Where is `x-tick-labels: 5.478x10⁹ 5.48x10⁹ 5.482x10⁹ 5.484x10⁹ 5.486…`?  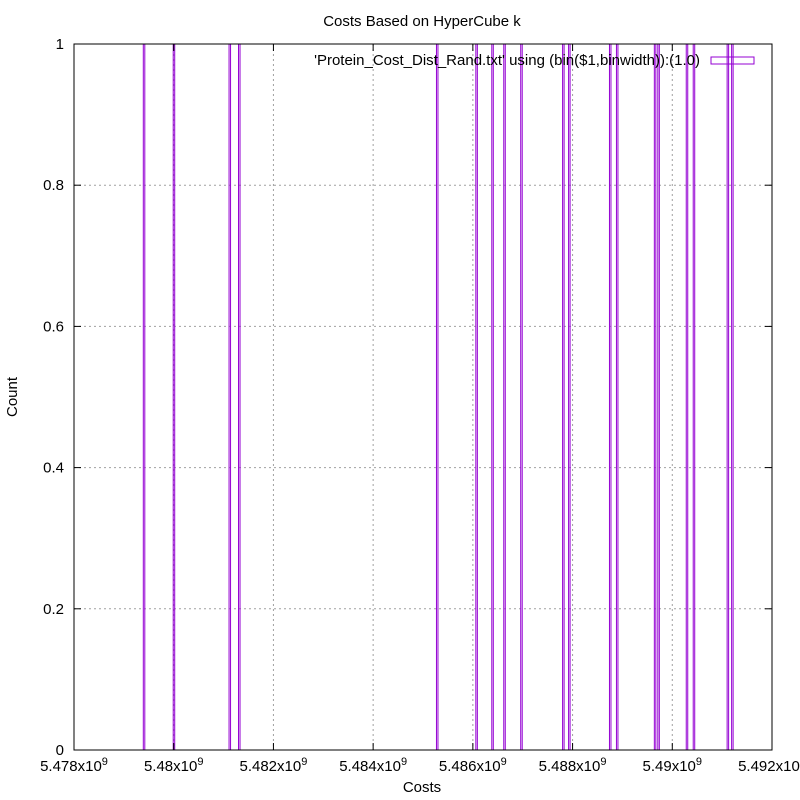 x-tick-labels: 5.478x10⁹ 5.48x10⁹ 5.482x10⁹ 5.484x10⁹ 5.486… is located at coordinates (420, 765).